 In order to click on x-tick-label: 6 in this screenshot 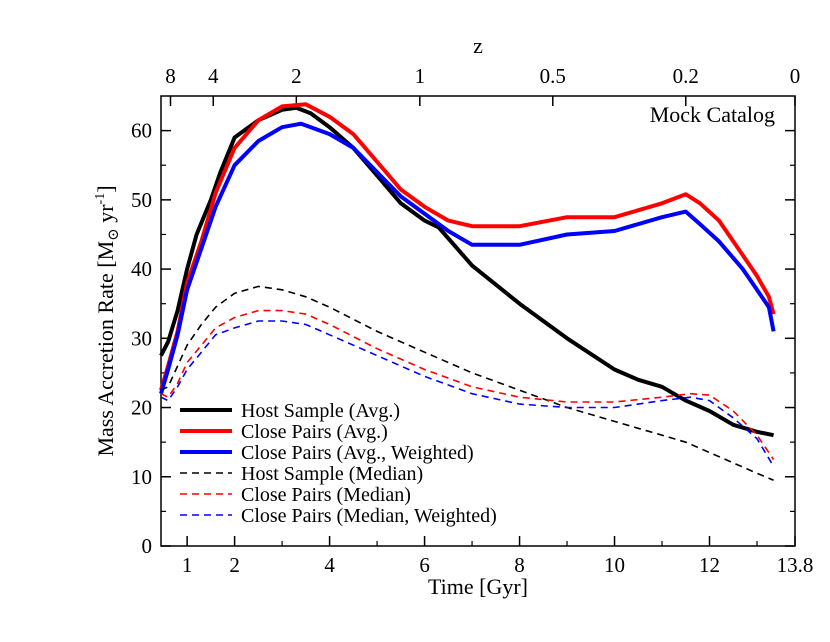, I will do `click(424, 565)`.